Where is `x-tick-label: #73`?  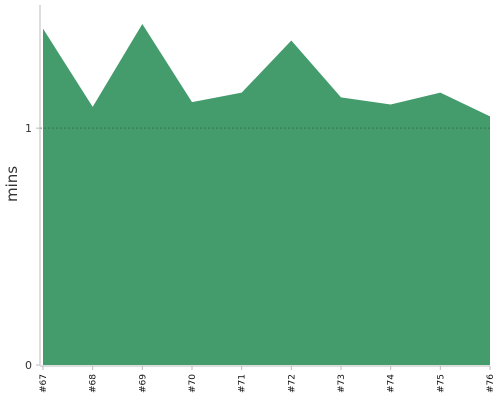 x-tick-label: #73 is located at coordinates (342, 383).